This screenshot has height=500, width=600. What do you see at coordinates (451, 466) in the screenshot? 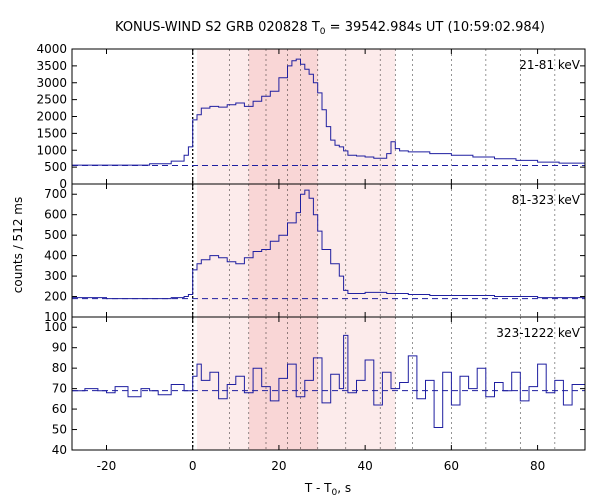
I see `x-tick-label: 60` at bounding box center [451, 466].